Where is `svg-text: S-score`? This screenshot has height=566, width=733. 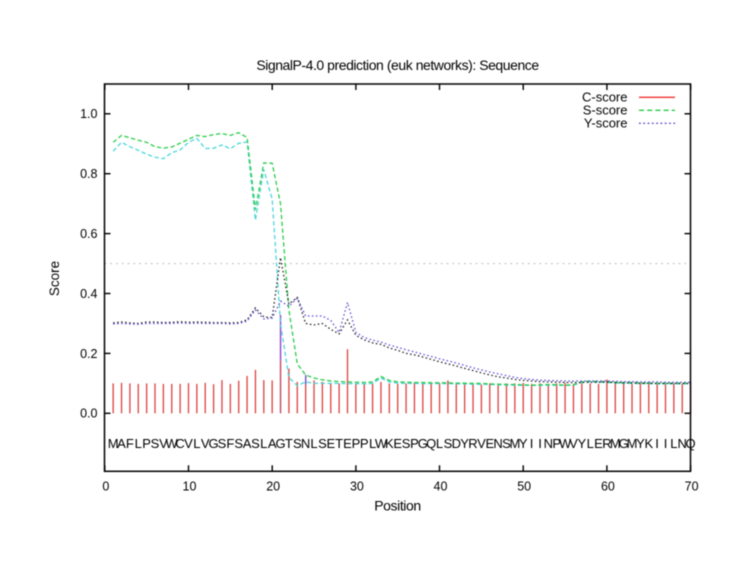
svg-text: S-score is located at coordinates (605, 110).